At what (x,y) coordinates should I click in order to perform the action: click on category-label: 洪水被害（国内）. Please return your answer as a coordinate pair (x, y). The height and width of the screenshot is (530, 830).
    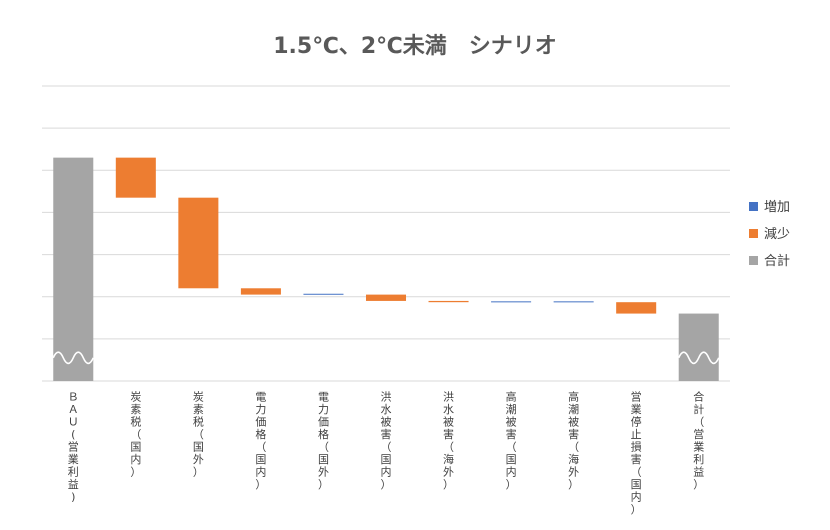
    Looking at the image, I should click on (386, 441).